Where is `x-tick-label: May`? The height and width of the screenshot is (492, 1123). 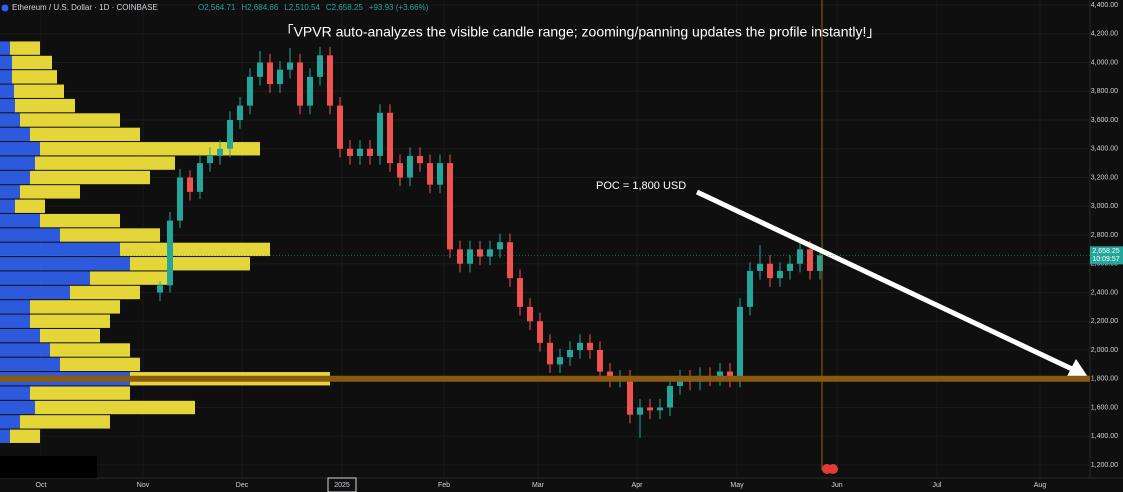 x-tick-label: May is located at coordinates (737, 485).